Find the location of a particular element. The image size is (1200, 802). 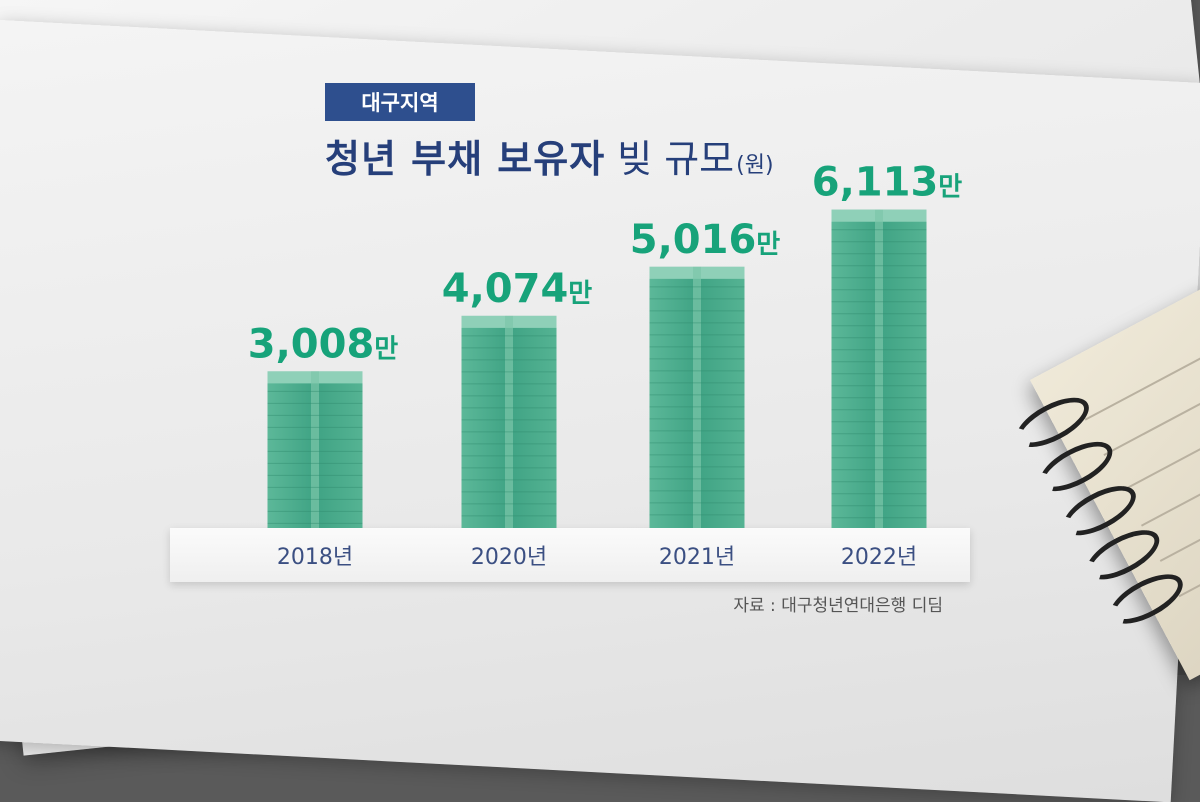

title-unit: (원) is located at coordinates (755, 165).